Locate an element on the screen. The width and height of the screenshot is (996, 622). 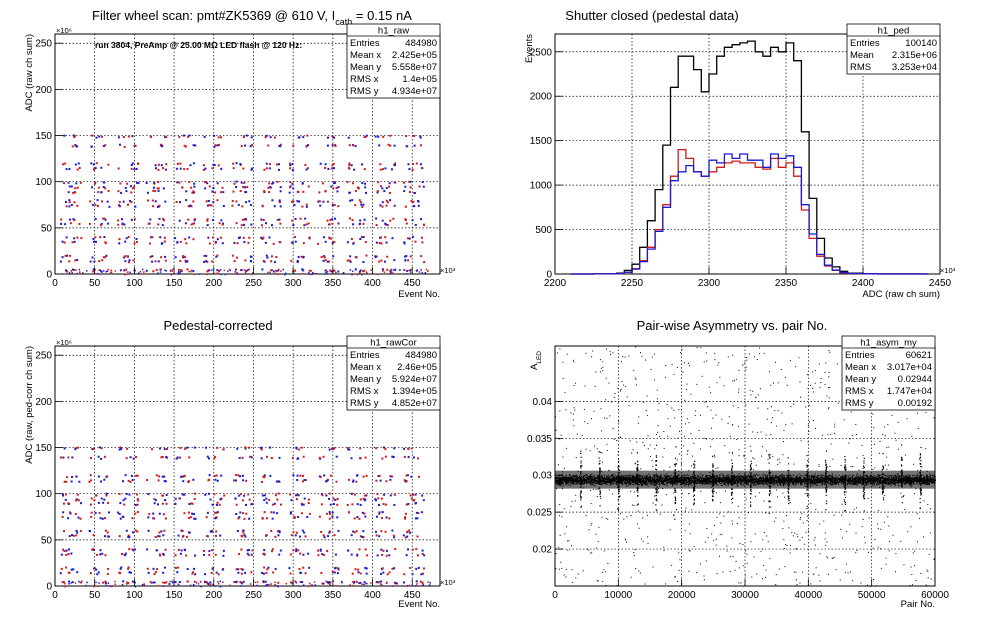
x-exponent-label: ×10³ is located at coordinates (448, 582).